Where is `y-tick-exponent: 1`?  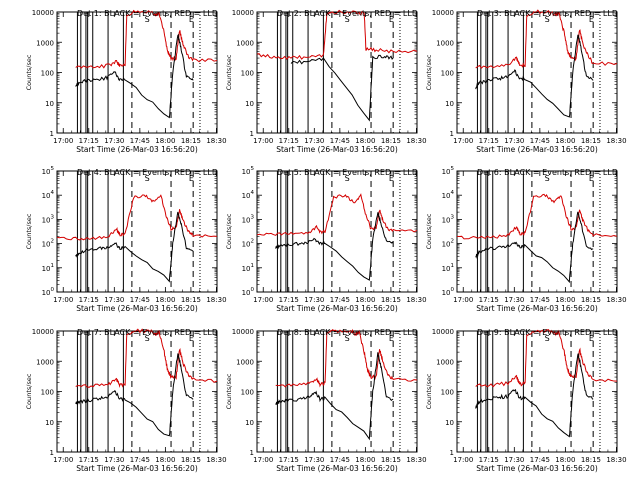
y-tick-exponent: 1 is located at coordinates (253, 266).